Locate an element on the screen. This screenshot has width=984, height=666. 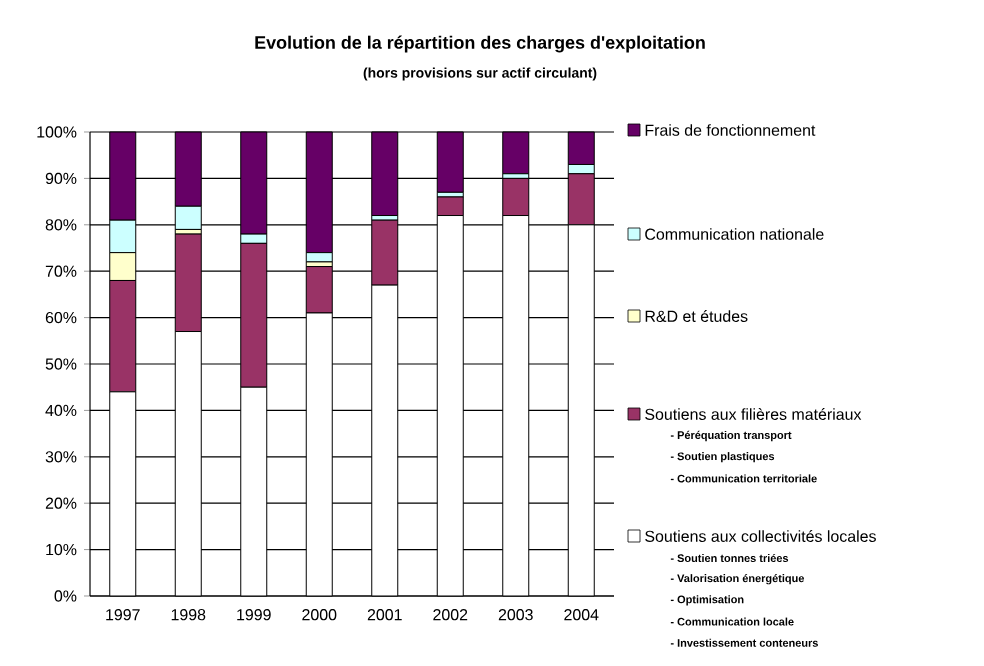
chart-title: Evolution de la répartition des charges d'exploitation is located at coordinates (480, 44).